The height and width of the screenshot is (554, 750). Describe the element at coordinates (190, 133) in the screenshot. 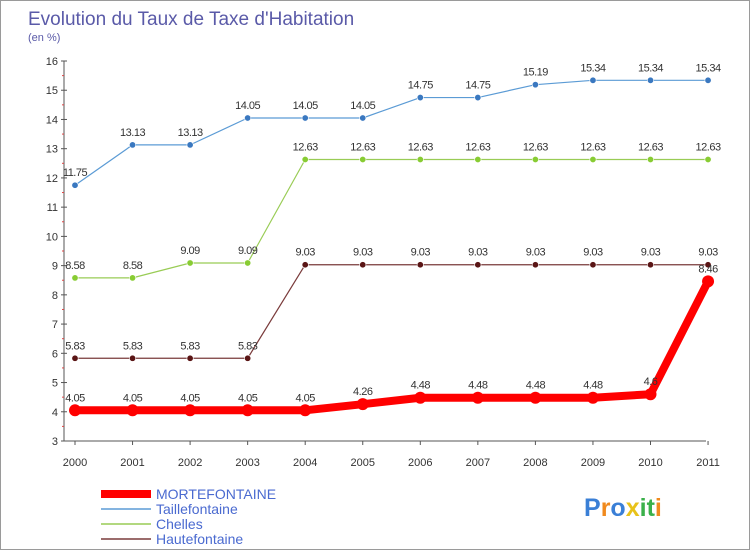

I see `data-label-taillefontaine: 13.13` at that location.